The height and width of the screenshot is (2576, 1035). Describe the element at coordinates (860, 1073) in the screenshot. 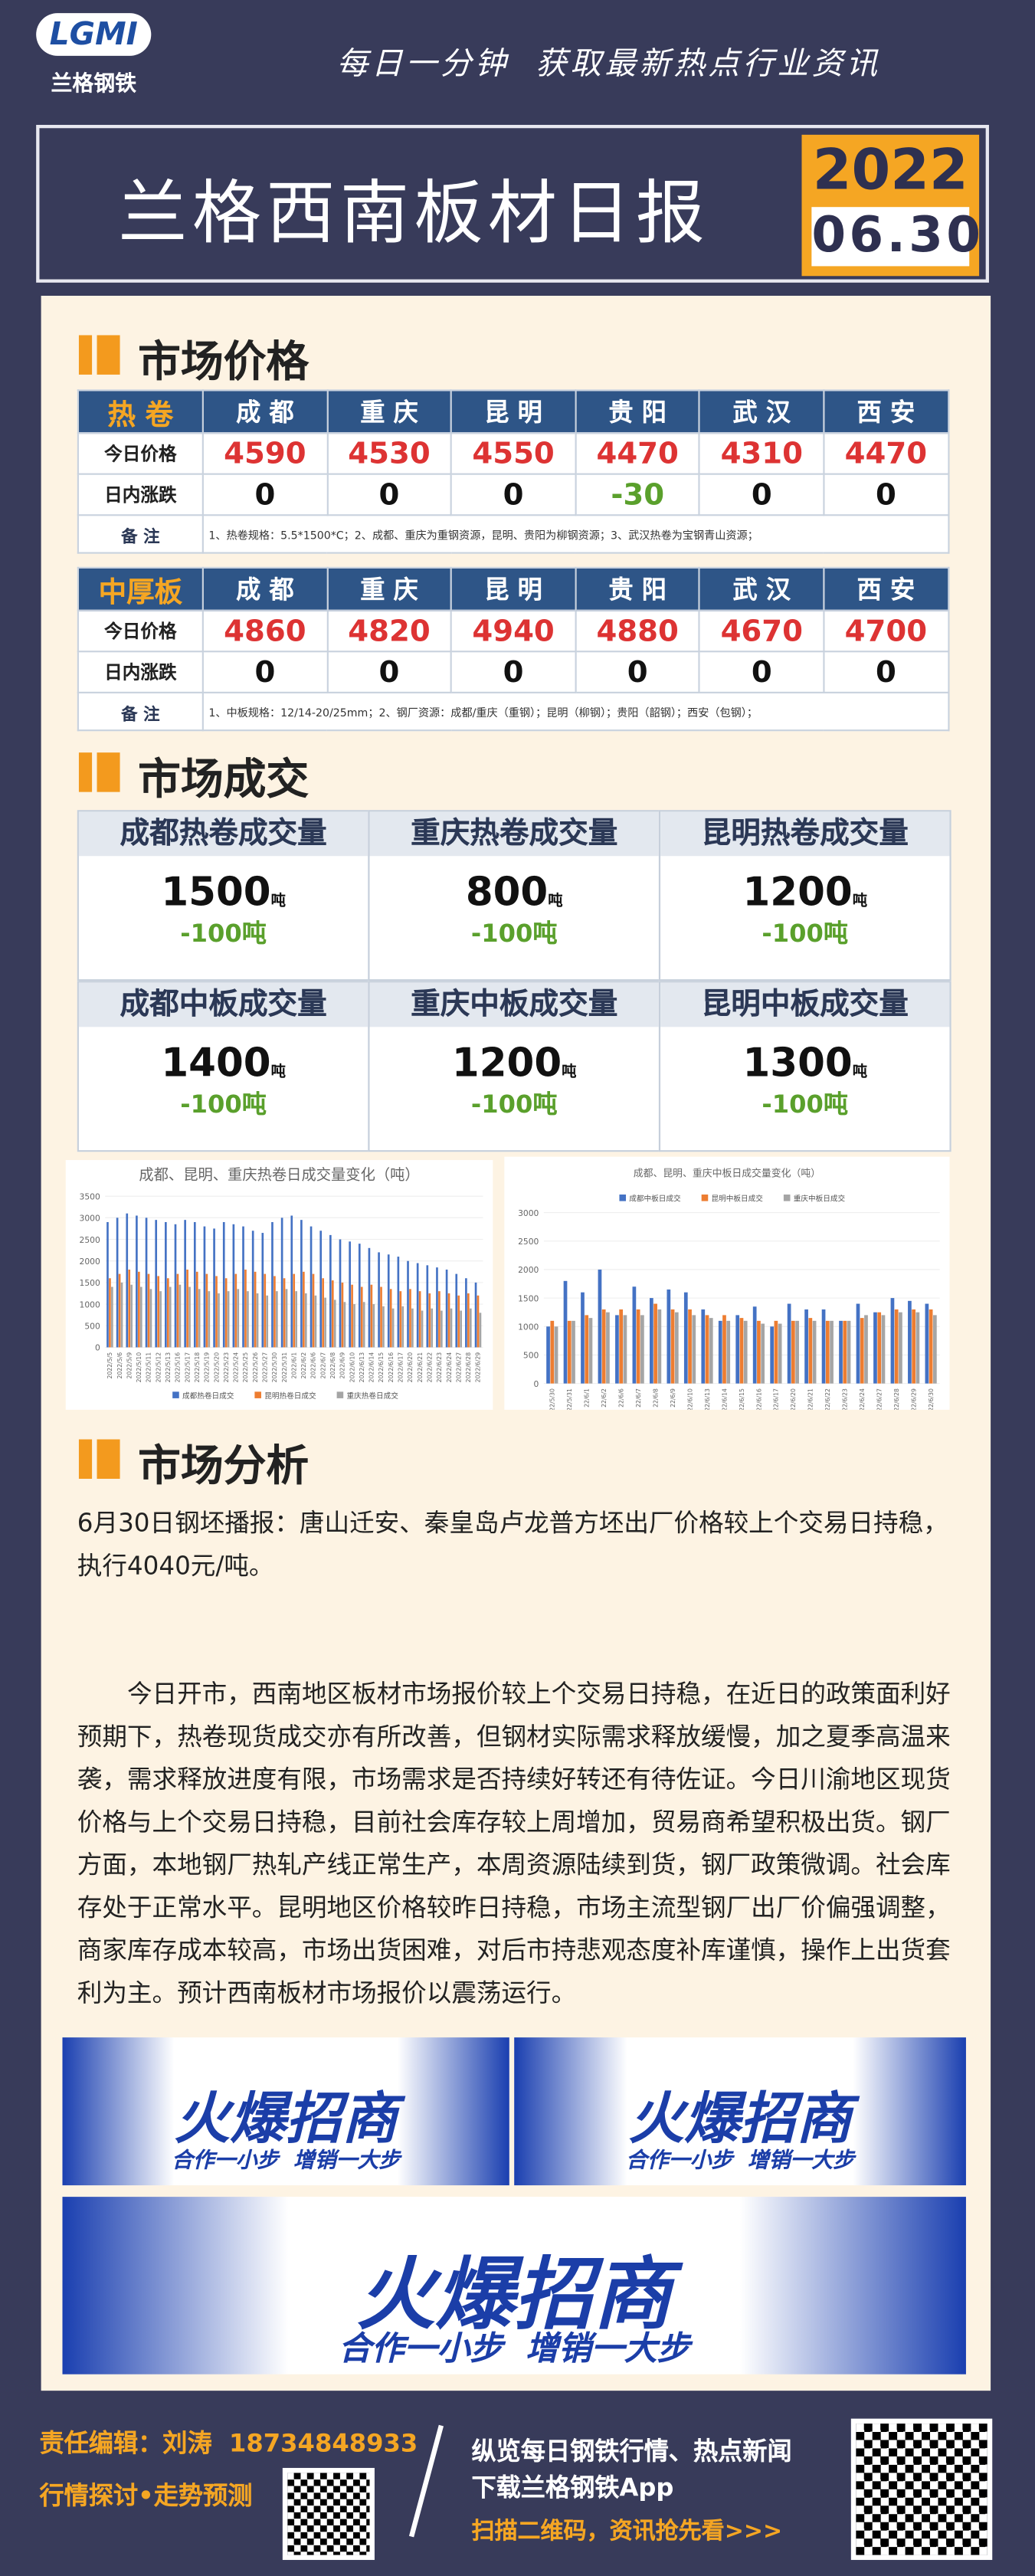

I see `volume-unit: 吨` at that location.